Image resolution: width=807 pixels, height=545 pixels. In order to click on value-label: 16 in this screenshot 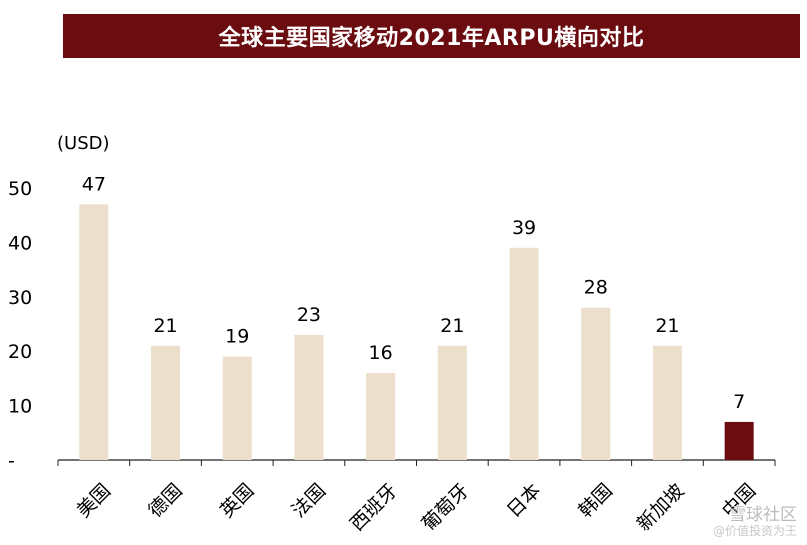, I will do `click(381, 353)`.